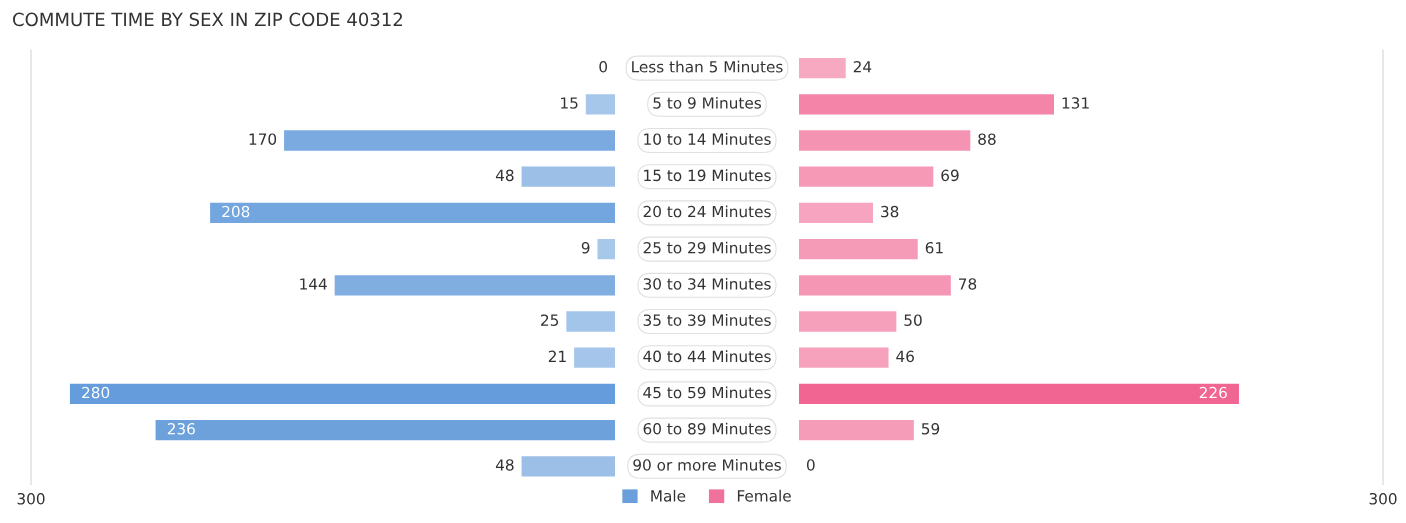 Image resolution: width=1406 pixels, height=523 pixels. Describe the element at coordinates (707, 247) in the screenshot. I see `y-tick-label: 25 to 29 Minutes` at that location.